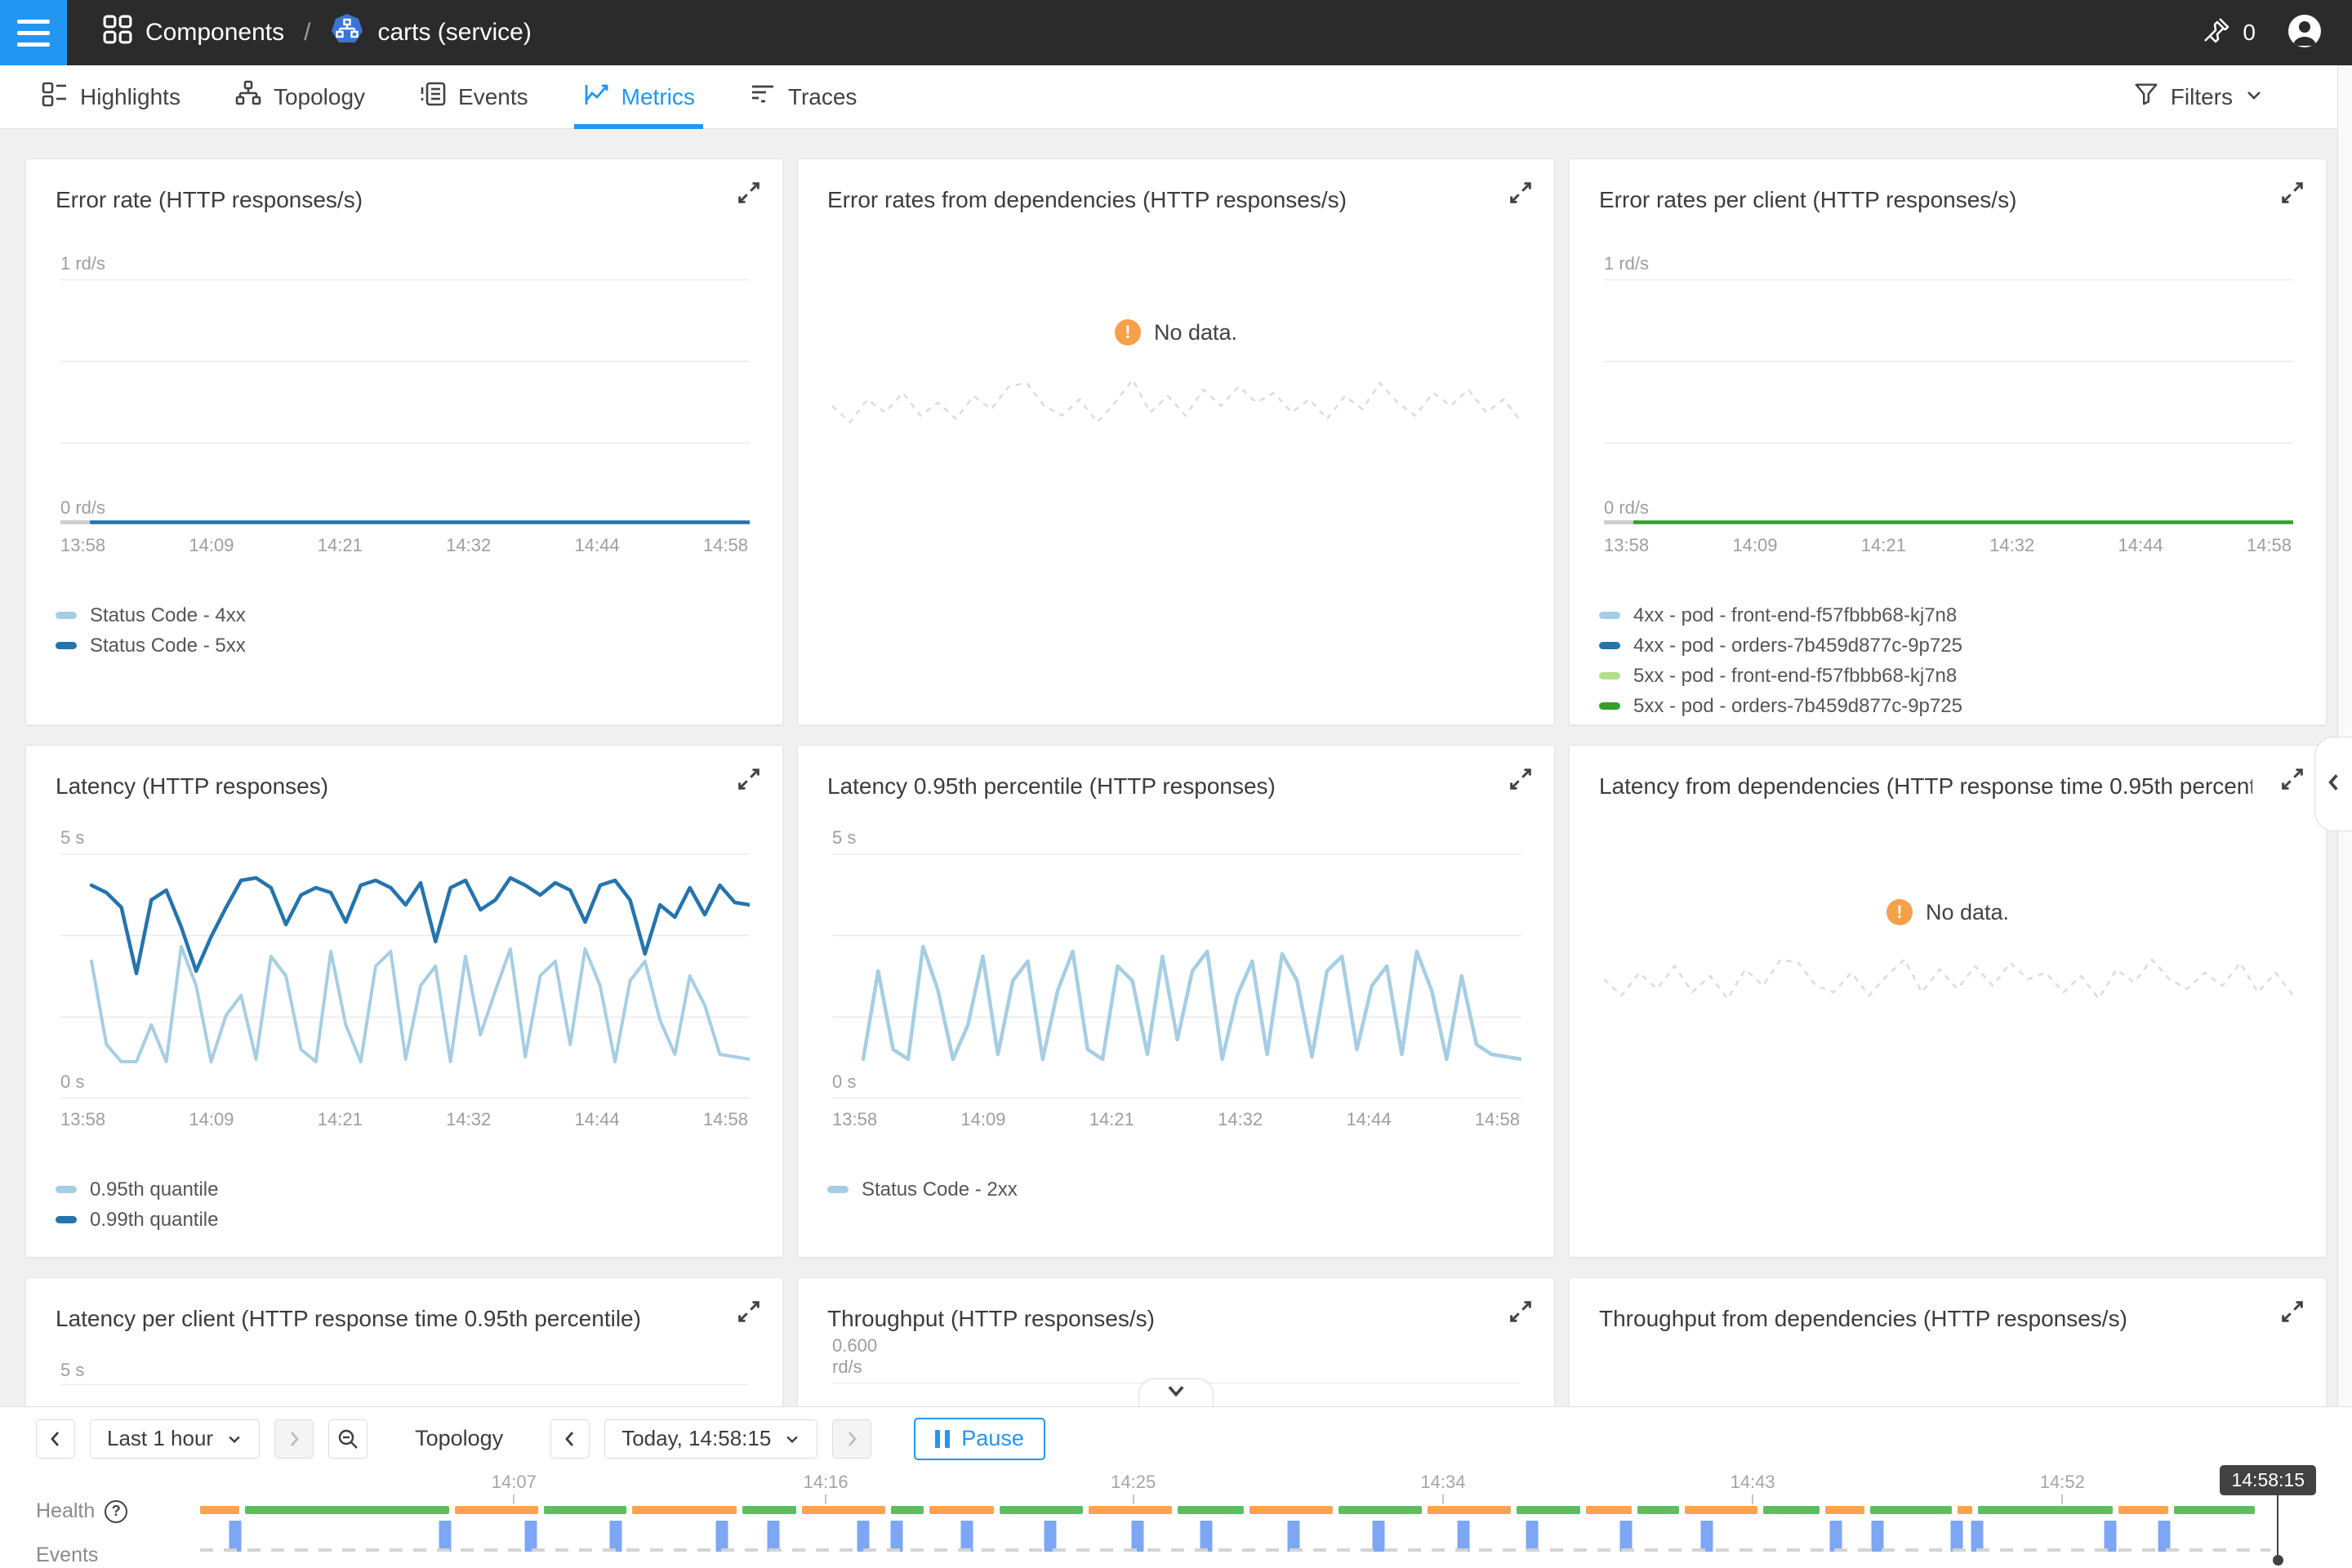  Describe the element at coordinates (151, 645) in the screenshot. I see `legend-item: Status Code - 5xx` at that location.